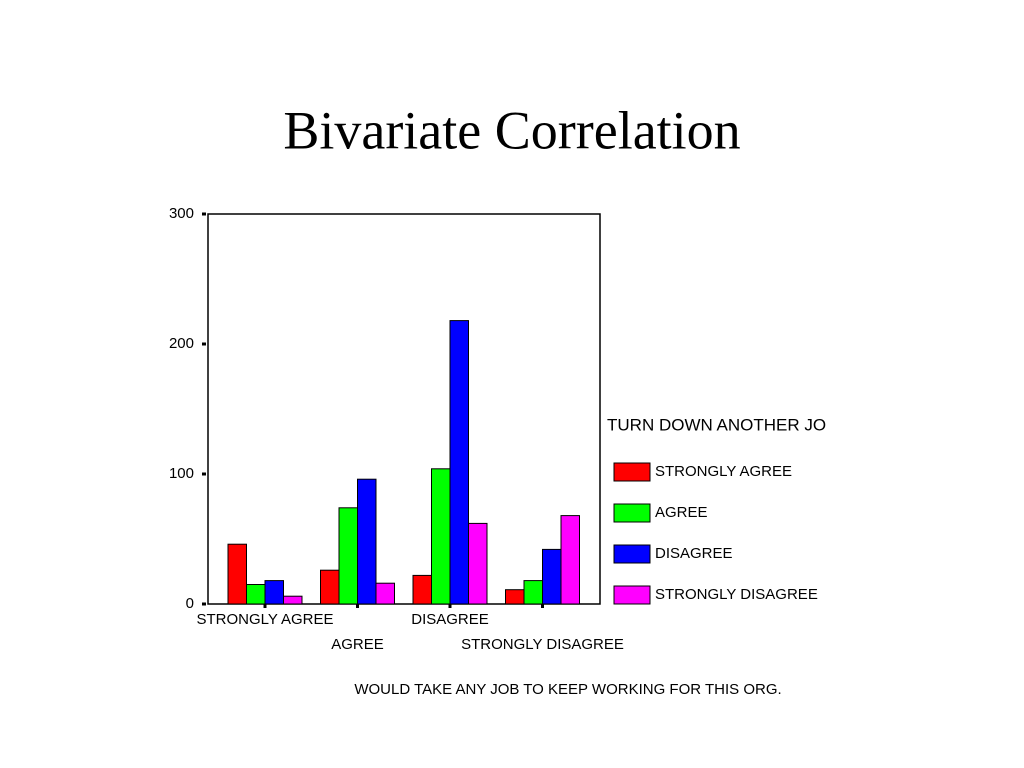 This screenshot has width=1024, height=768. I want to click on y-tick-label: 200, so click(181, 343).